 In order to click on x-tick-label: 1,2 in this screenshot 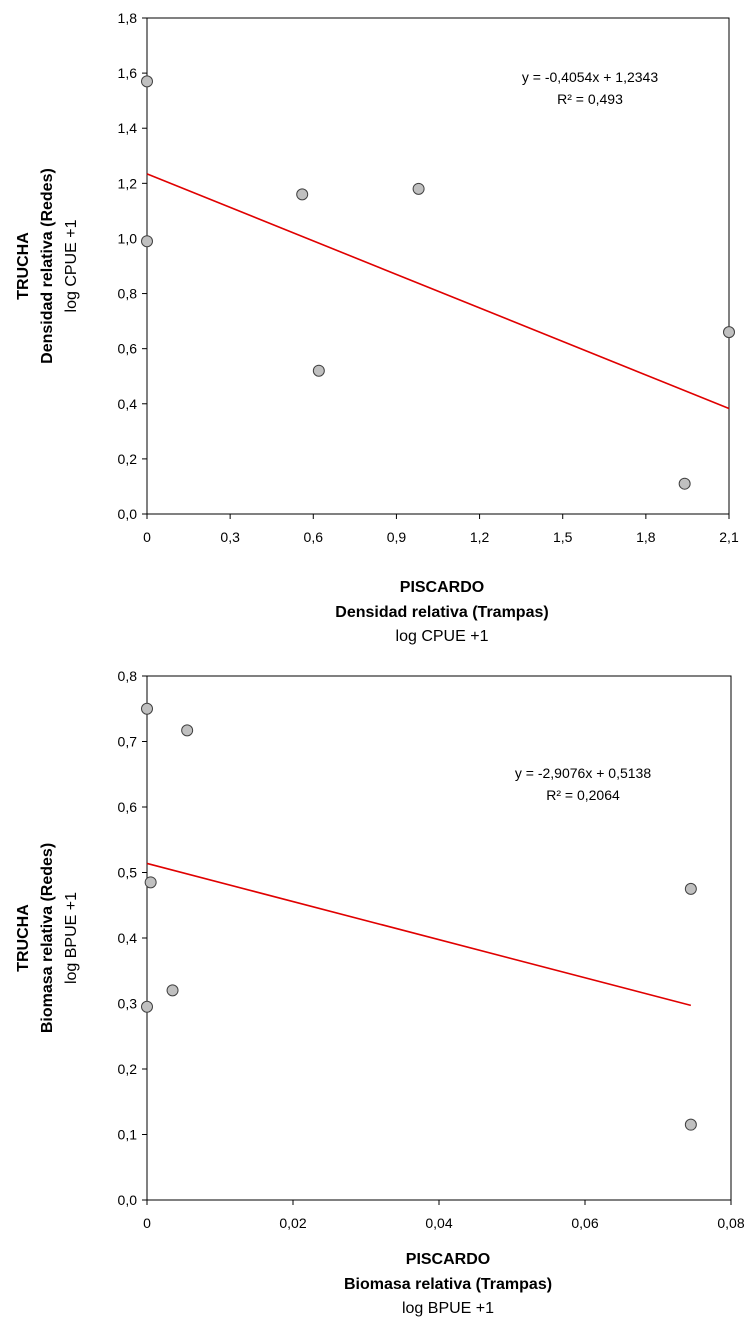, I will do `click(480, 537)`.